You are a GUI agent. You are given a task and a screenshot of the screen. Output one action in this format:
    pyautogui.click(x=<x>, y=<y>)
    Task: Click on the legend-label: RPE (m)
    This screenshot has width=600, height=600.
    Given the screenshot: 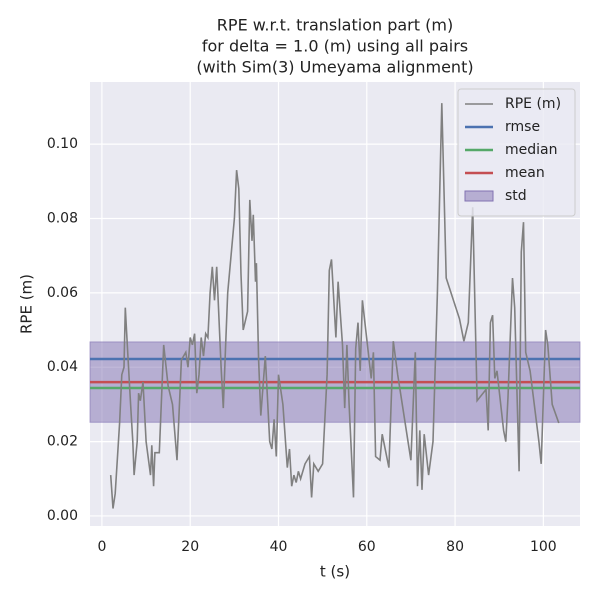 What is the action you would take?
    pyautogui.click(x=533, y=104)
    